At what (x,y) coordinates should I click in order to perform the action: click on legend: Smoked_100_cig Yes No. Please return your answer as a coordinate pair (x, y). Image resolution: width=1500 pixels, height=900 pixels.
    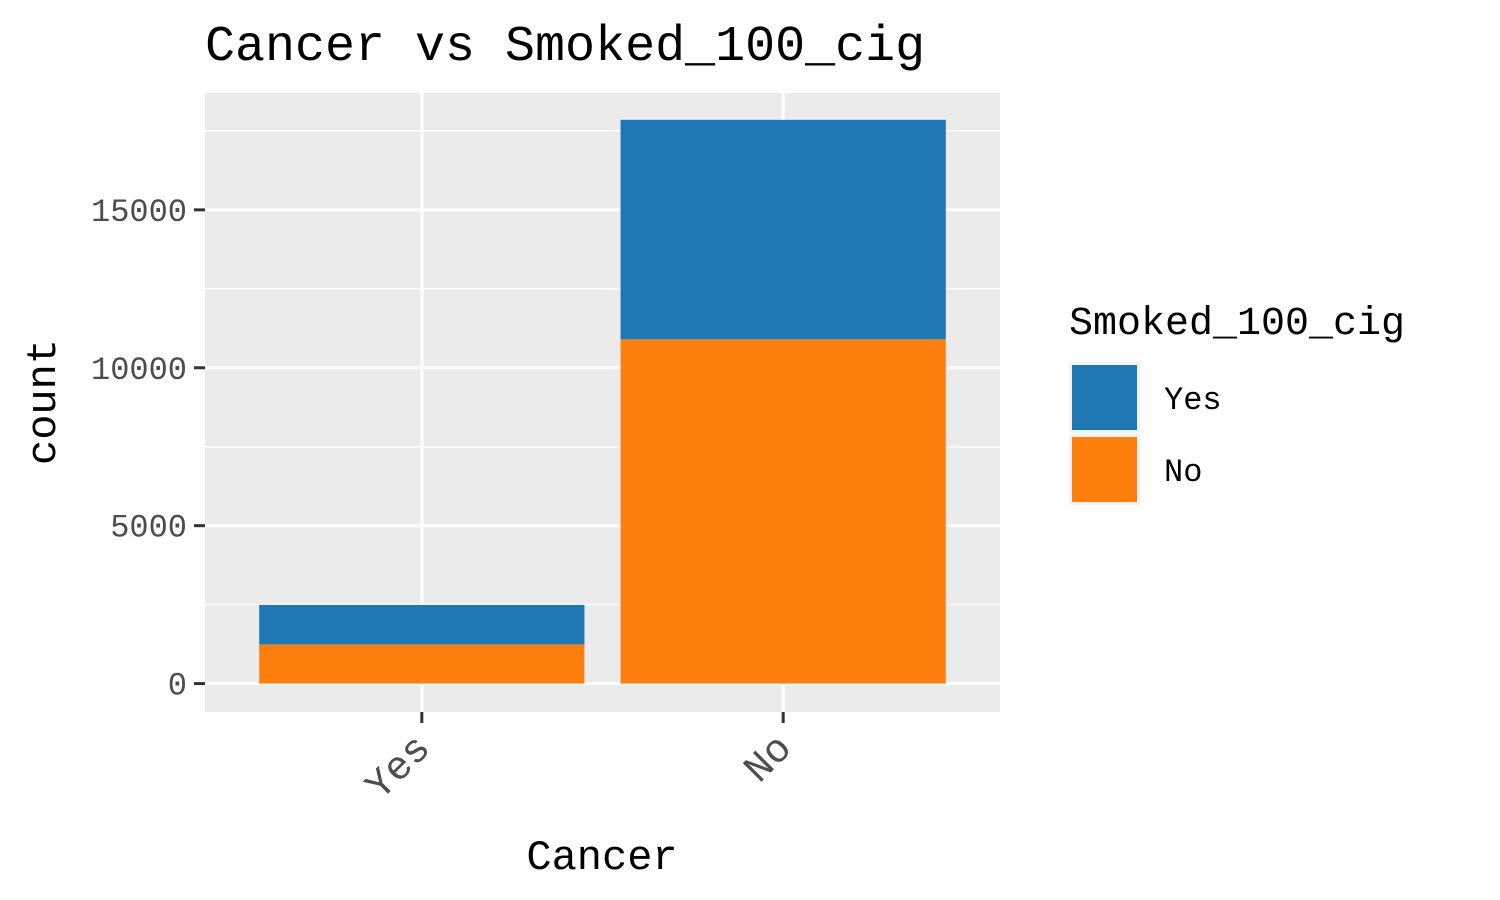
    Looking at the image, I should click on (1237, 403).